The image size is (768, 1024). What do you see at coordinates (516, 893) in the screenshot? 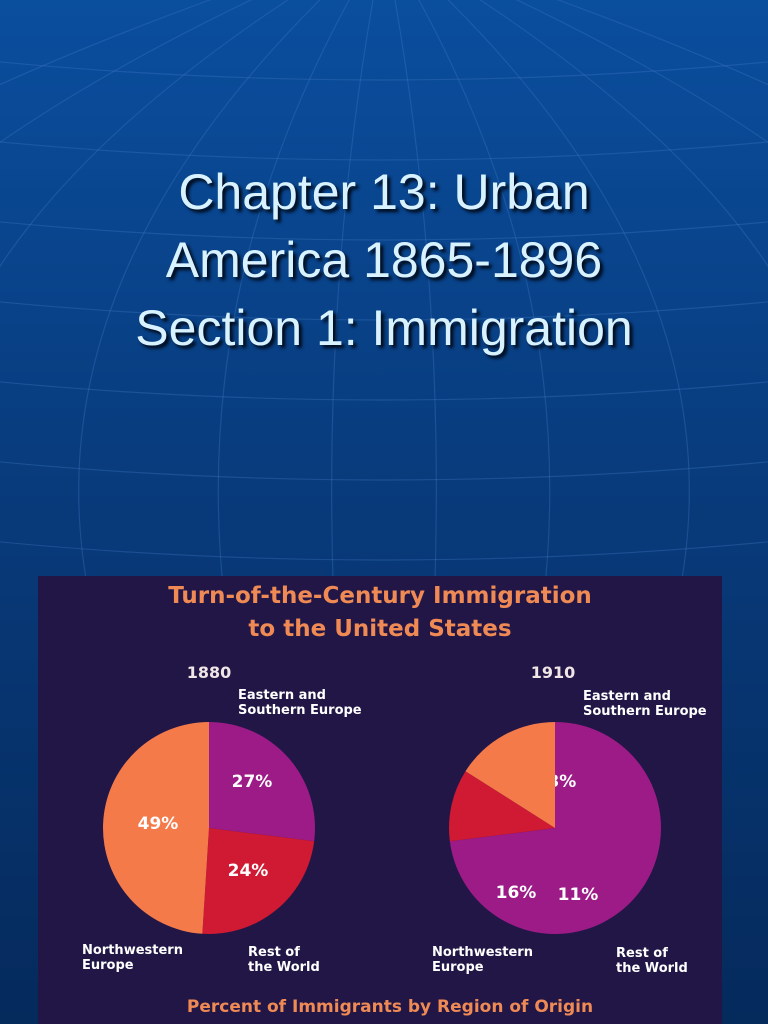
I see `pie-value-label-1910-2: 16%` at bounding box center [516, 893].